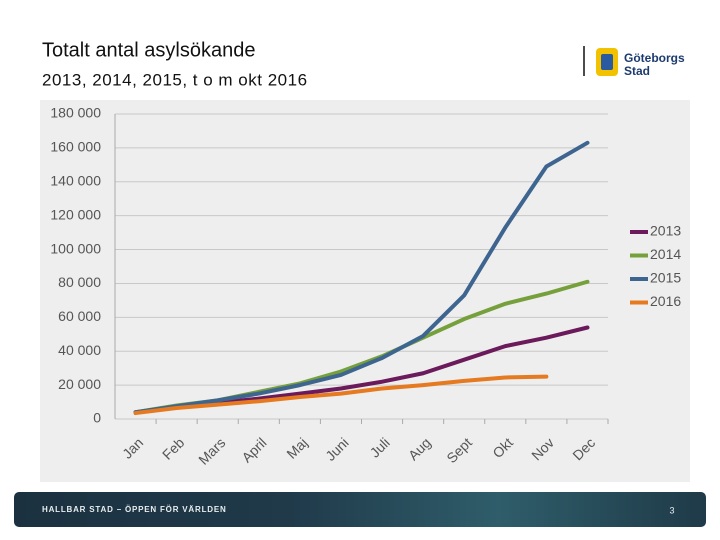 This screenshot has height=540, width=720. Describe the element at coordinates (341, 395) in the screenshot. I see `series-line` at that location.